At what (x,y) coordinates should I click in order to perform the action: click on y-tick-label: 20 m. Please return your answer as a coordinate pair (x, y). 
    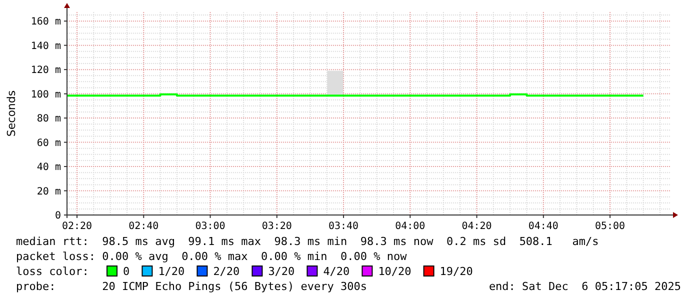
    Looking at the image, I should click on (48, 192).